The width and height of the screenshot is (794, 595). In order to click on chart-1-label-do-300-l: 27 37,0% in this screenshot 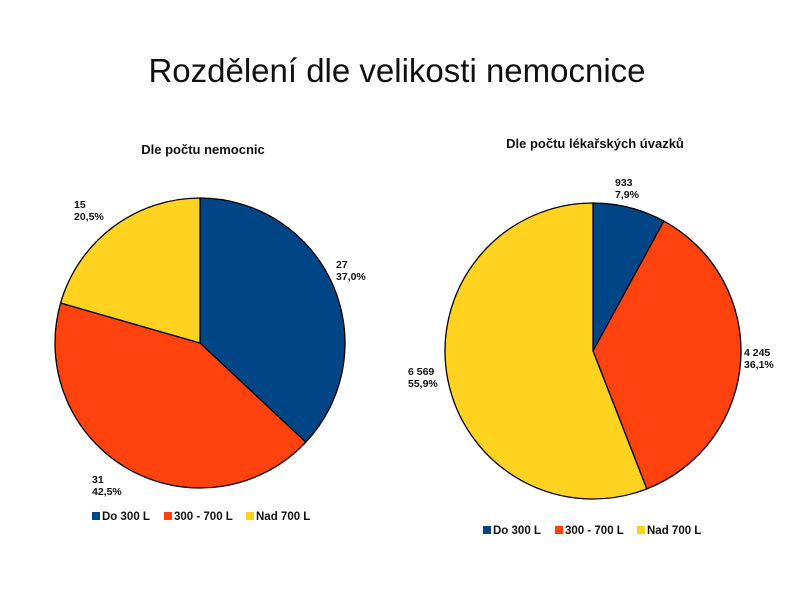, I will do `click(351, 271)`.